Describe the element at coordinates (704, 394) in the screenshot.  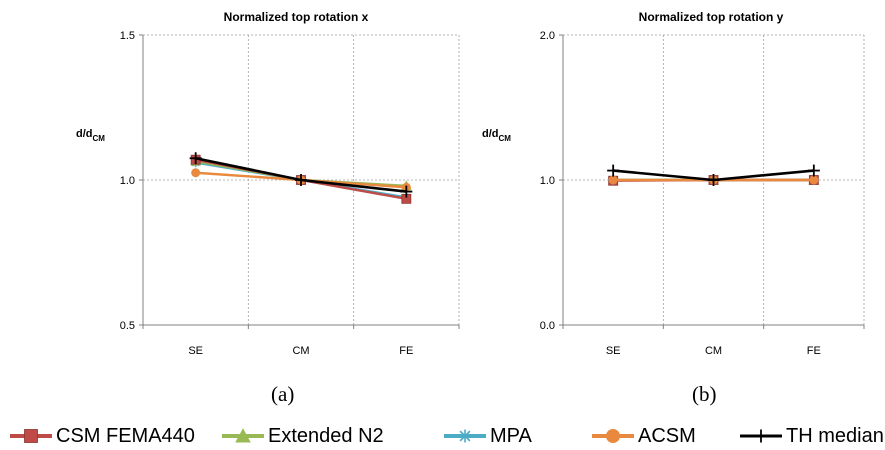
I see `caption-b: (b)` at that location.